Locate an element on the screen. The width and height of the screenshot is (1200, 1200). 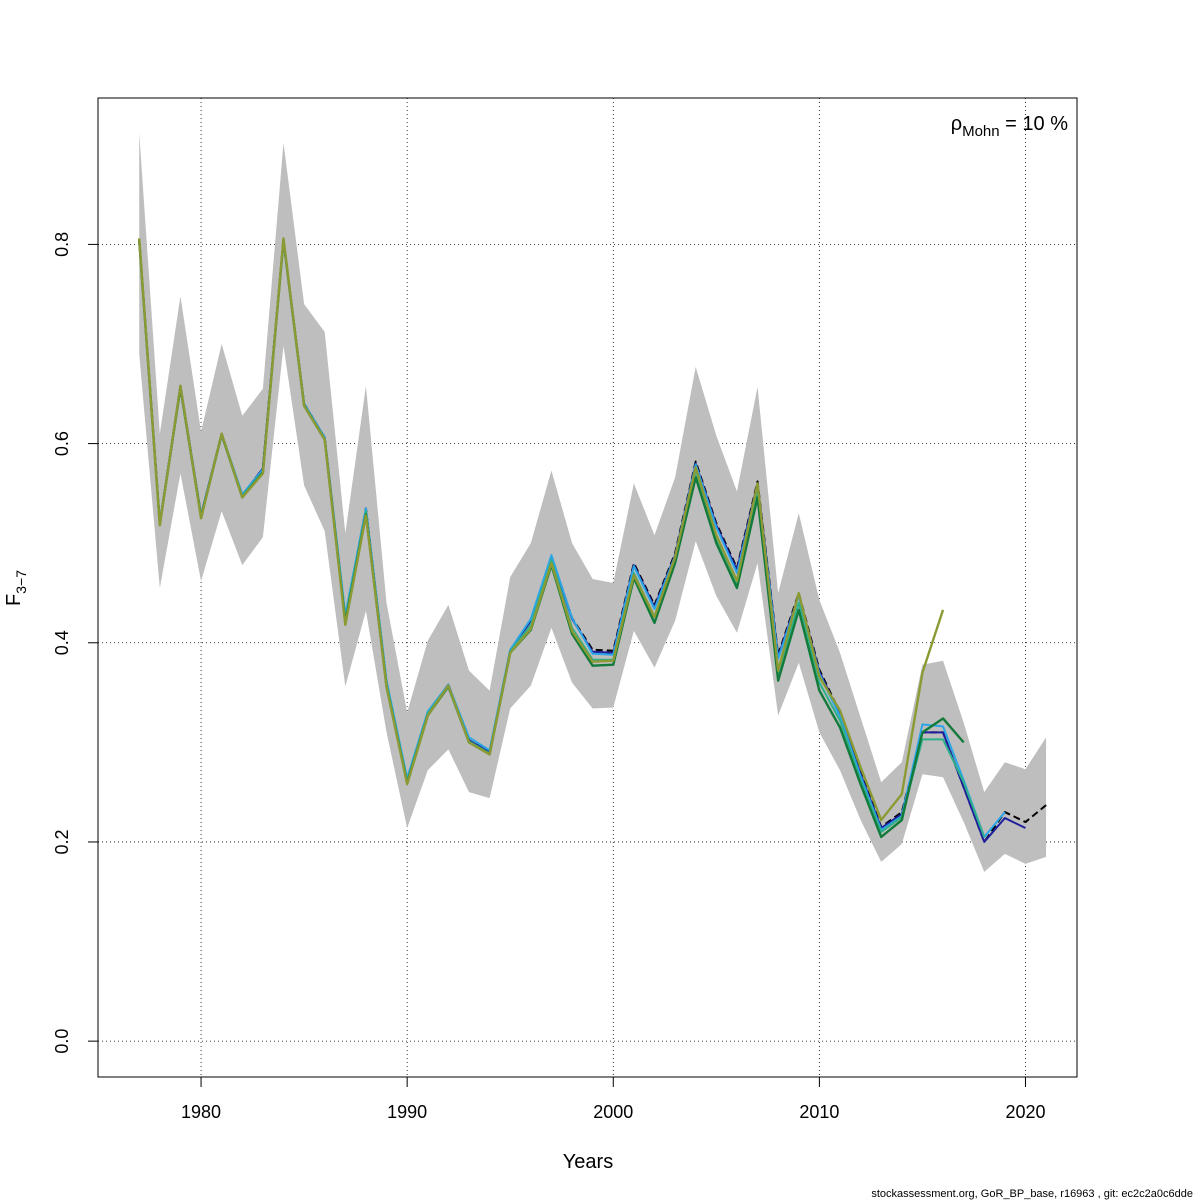
mohn-rho-annotation: ρMohn = 10 % is located at coordinates (1010, 126).